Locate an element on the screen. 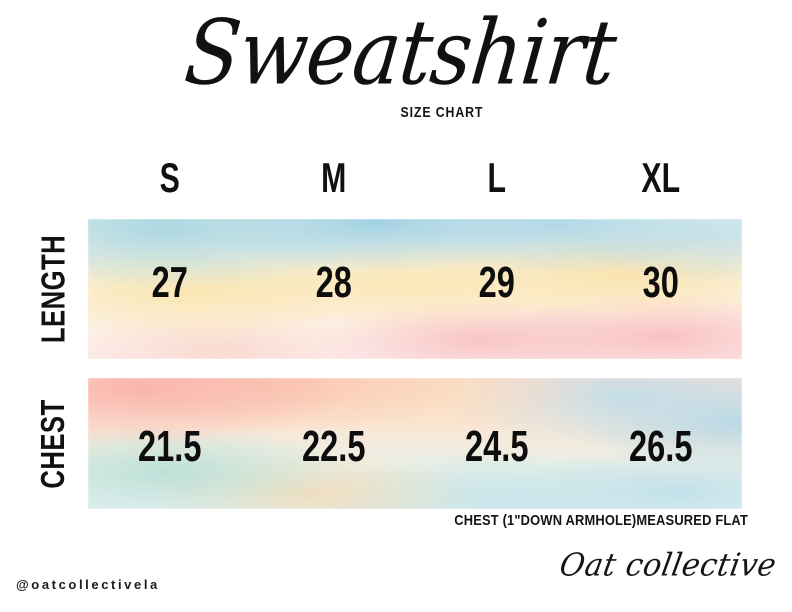 This screenshot has height=612, width=792. chest-value-l: 24.5 is located at coordinates (497, 446).